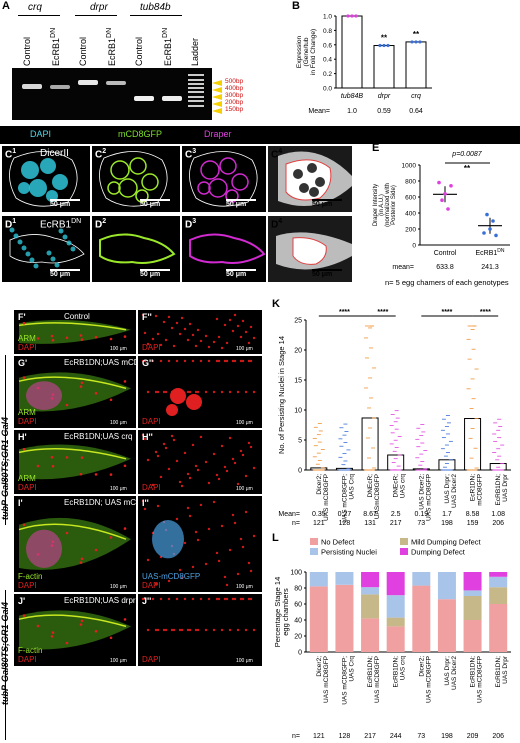  Describe the element at coordinates (224, 179) in the screenshot. I see `panel-c3-image` at that location.